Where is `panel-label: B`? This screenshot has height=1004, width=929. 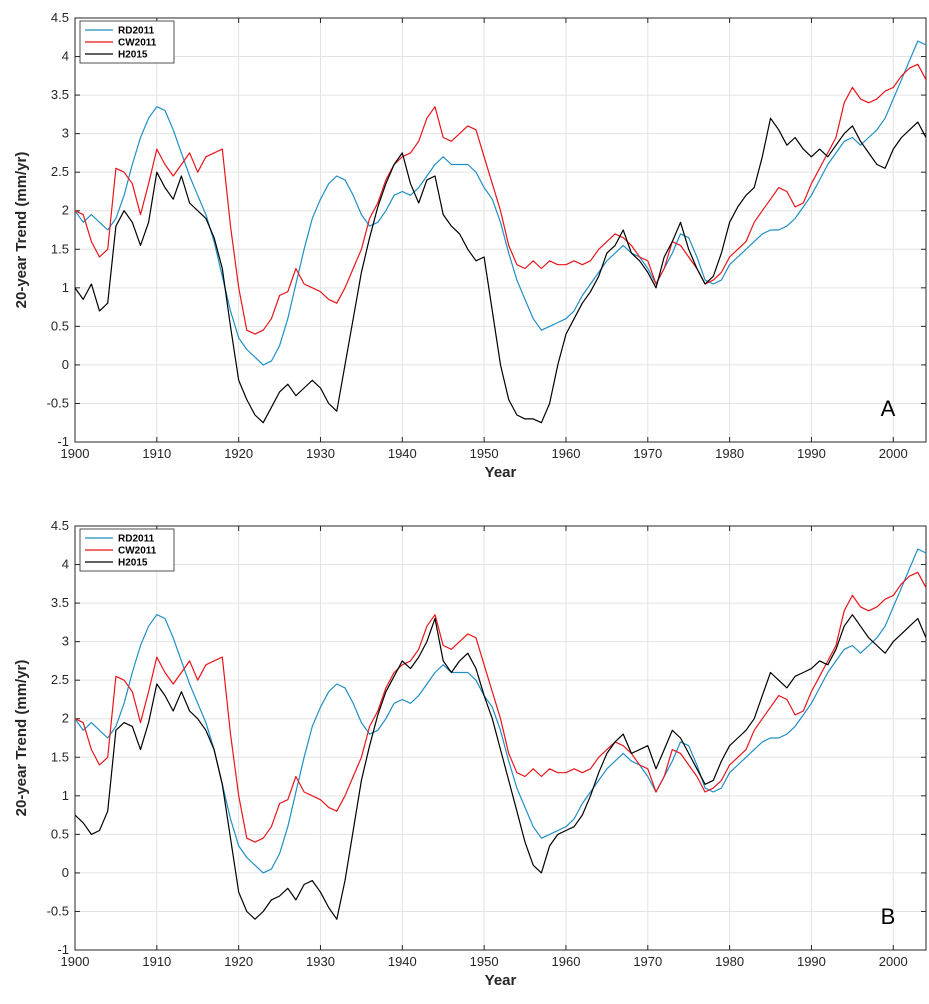
panel-label: B is located at coordinates (888, 916).